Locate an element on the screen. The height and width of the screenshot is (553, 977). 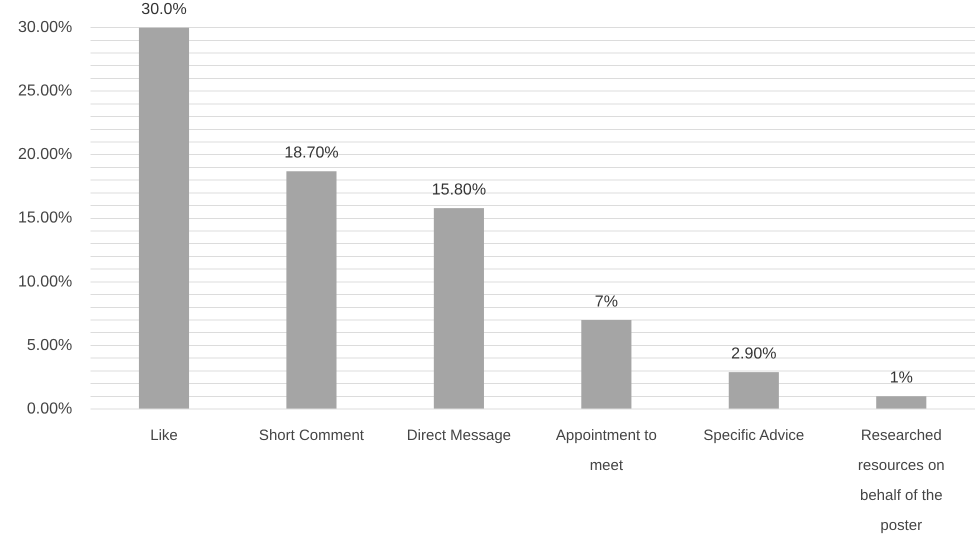
y-tick-label: 5.00% is located at coordinates (49, 345).